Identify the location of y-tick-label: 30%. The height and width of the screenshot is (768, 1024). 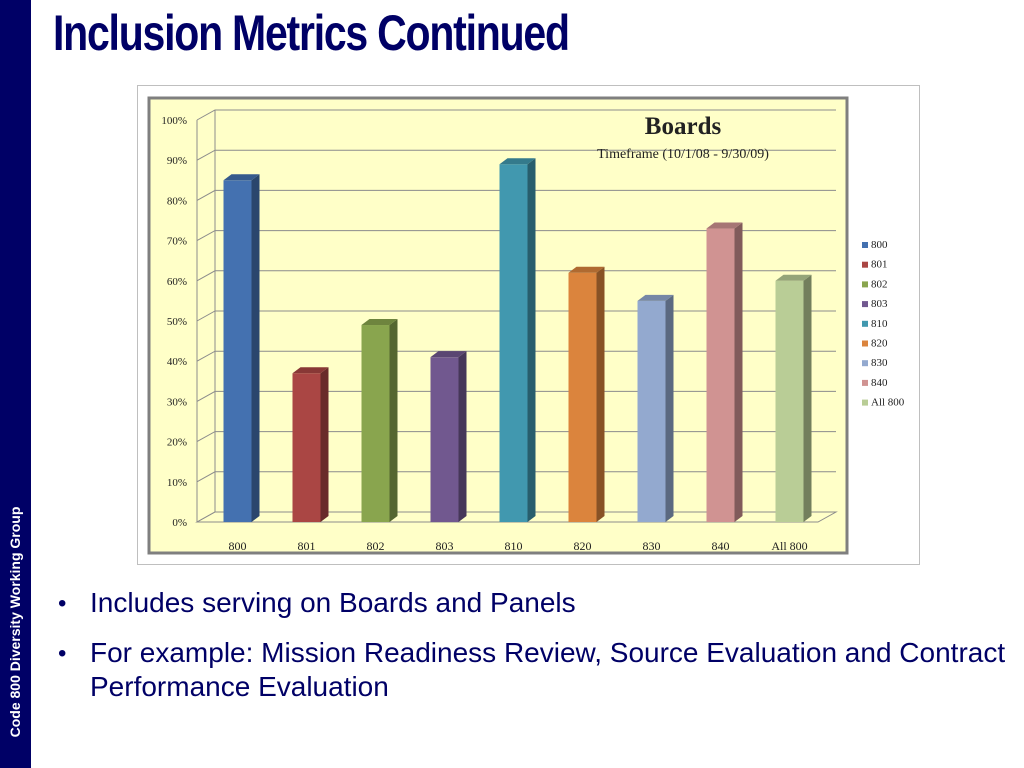
(177, 402).